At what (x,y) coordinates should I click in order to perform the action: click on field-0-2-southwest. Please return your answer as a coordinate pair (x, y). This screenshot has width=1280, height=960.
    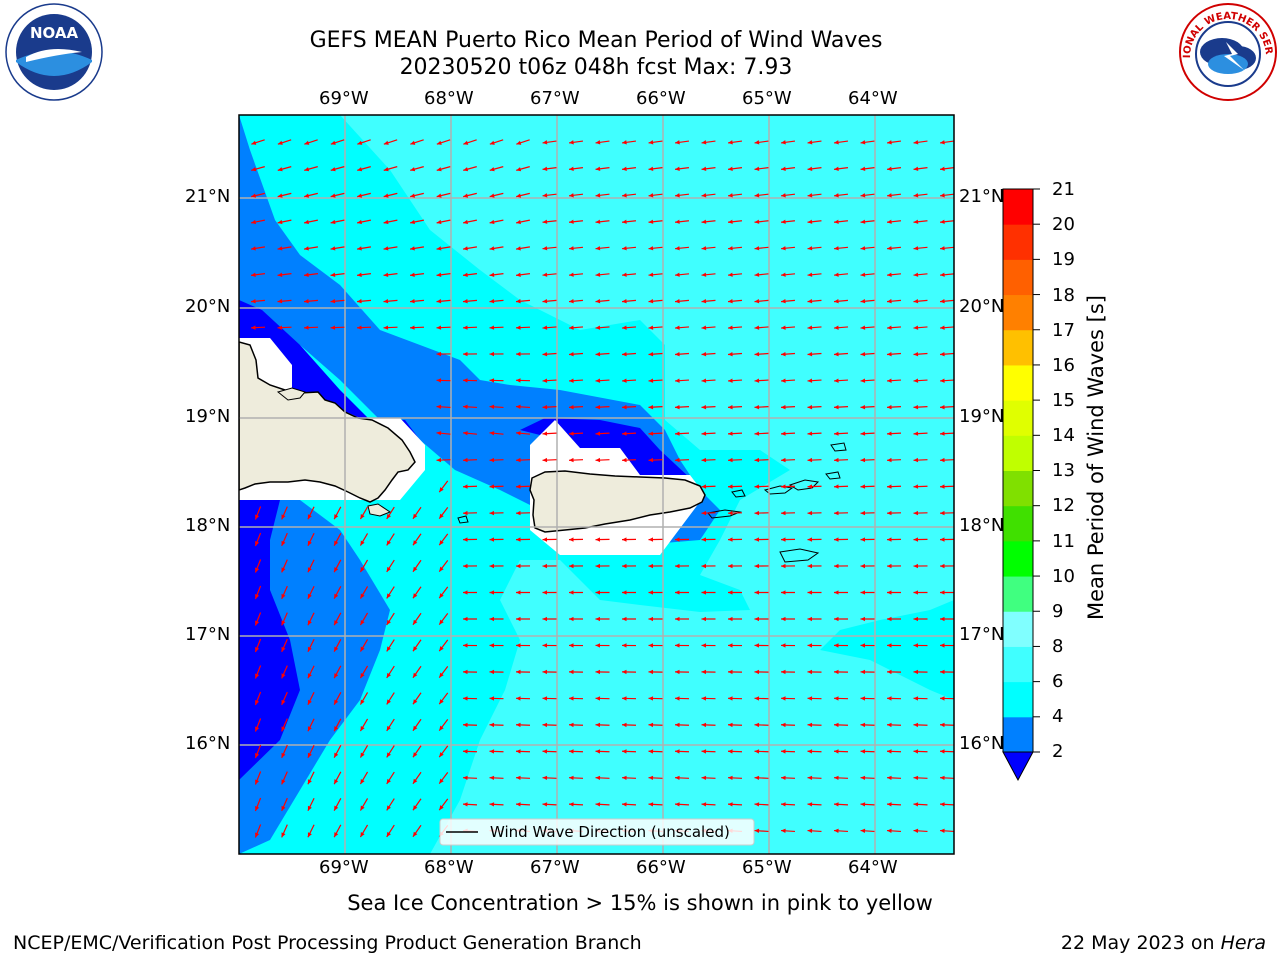
    Looking at the image, I should click on (269, 640).